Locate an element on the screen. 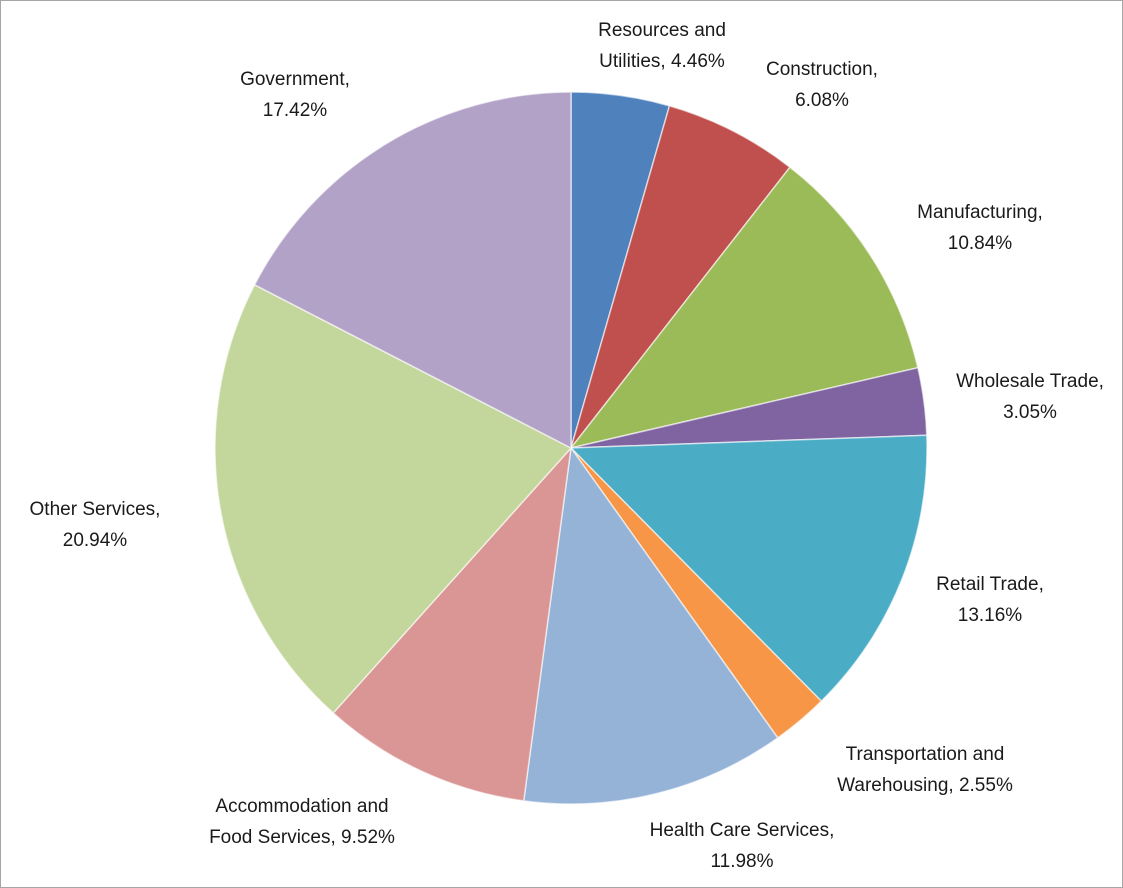 This screenshot has height=888, width=1123. data-label: Retail Trade, 13.16% is located at coordinates (990, 600).